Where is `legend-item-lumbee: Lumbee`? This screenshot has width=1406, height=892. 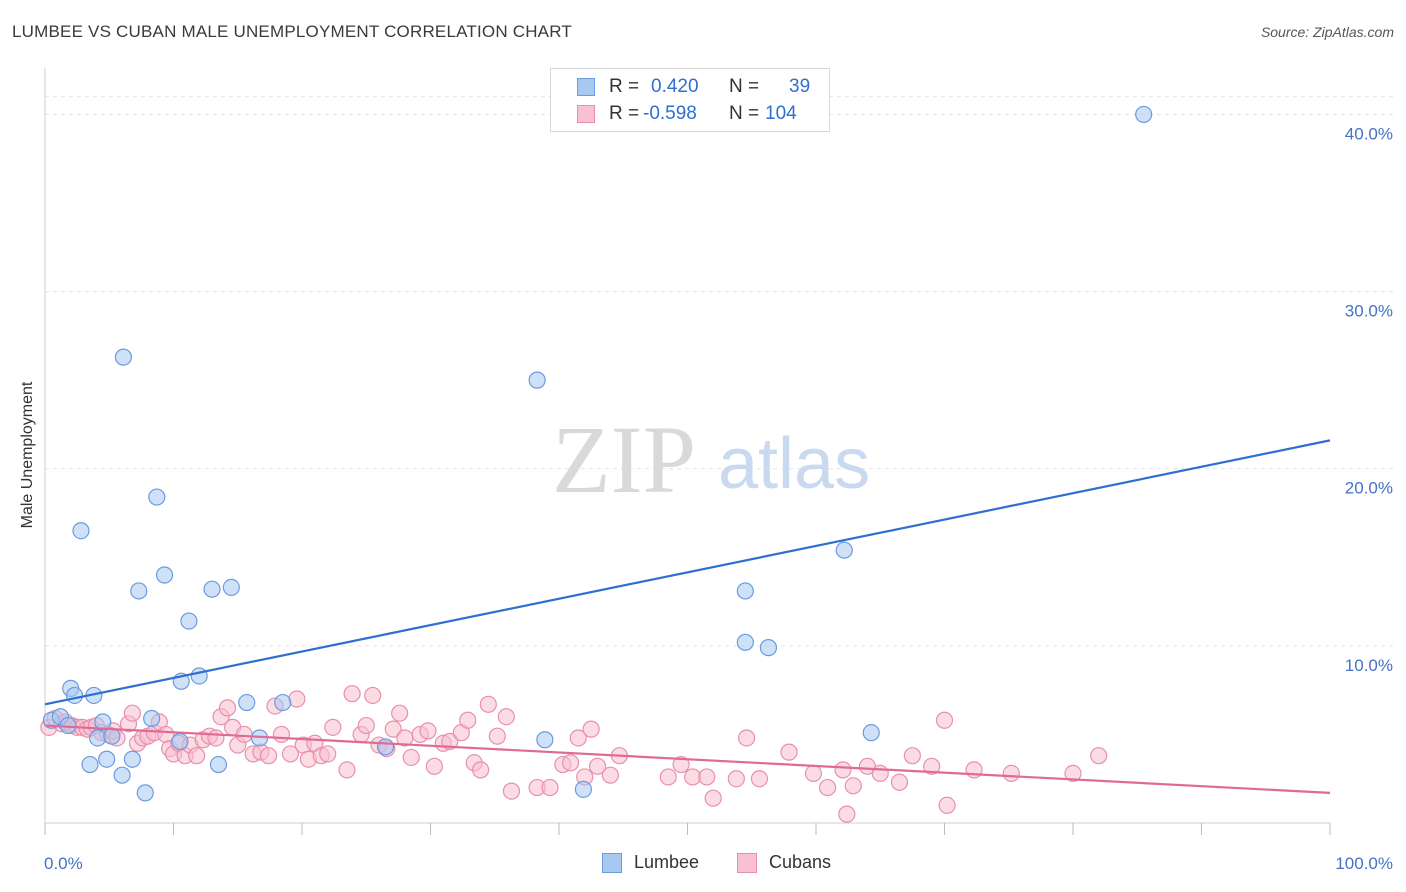
legend-item-lumbee: Lumbee is located at coordinates (650, 862).